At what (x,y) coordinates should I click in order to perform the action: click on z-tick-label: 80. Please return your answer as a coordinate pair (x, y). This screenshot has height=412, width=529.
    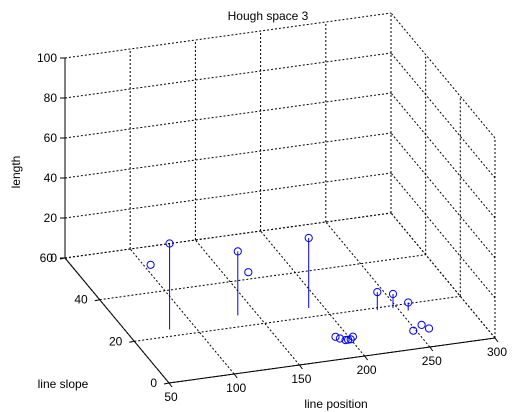
    Looking at the image, I should click on (51, 98).